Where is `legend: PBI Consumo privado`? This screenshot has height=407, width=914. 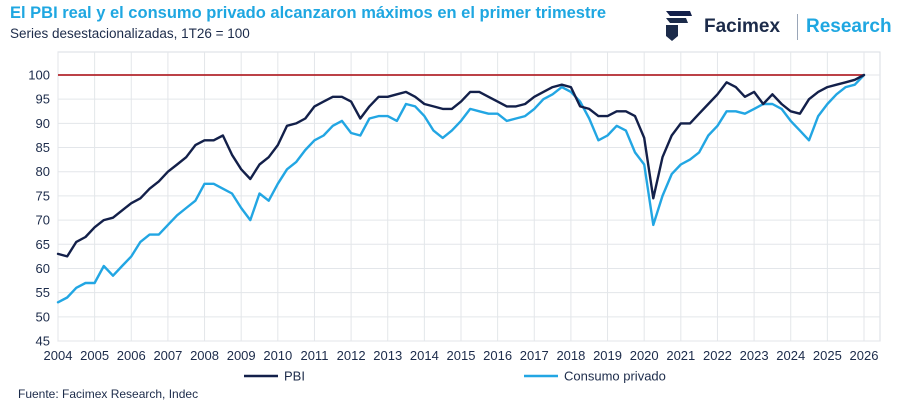 legend: PBI Consumo privado is located at coordinates (455, 376).